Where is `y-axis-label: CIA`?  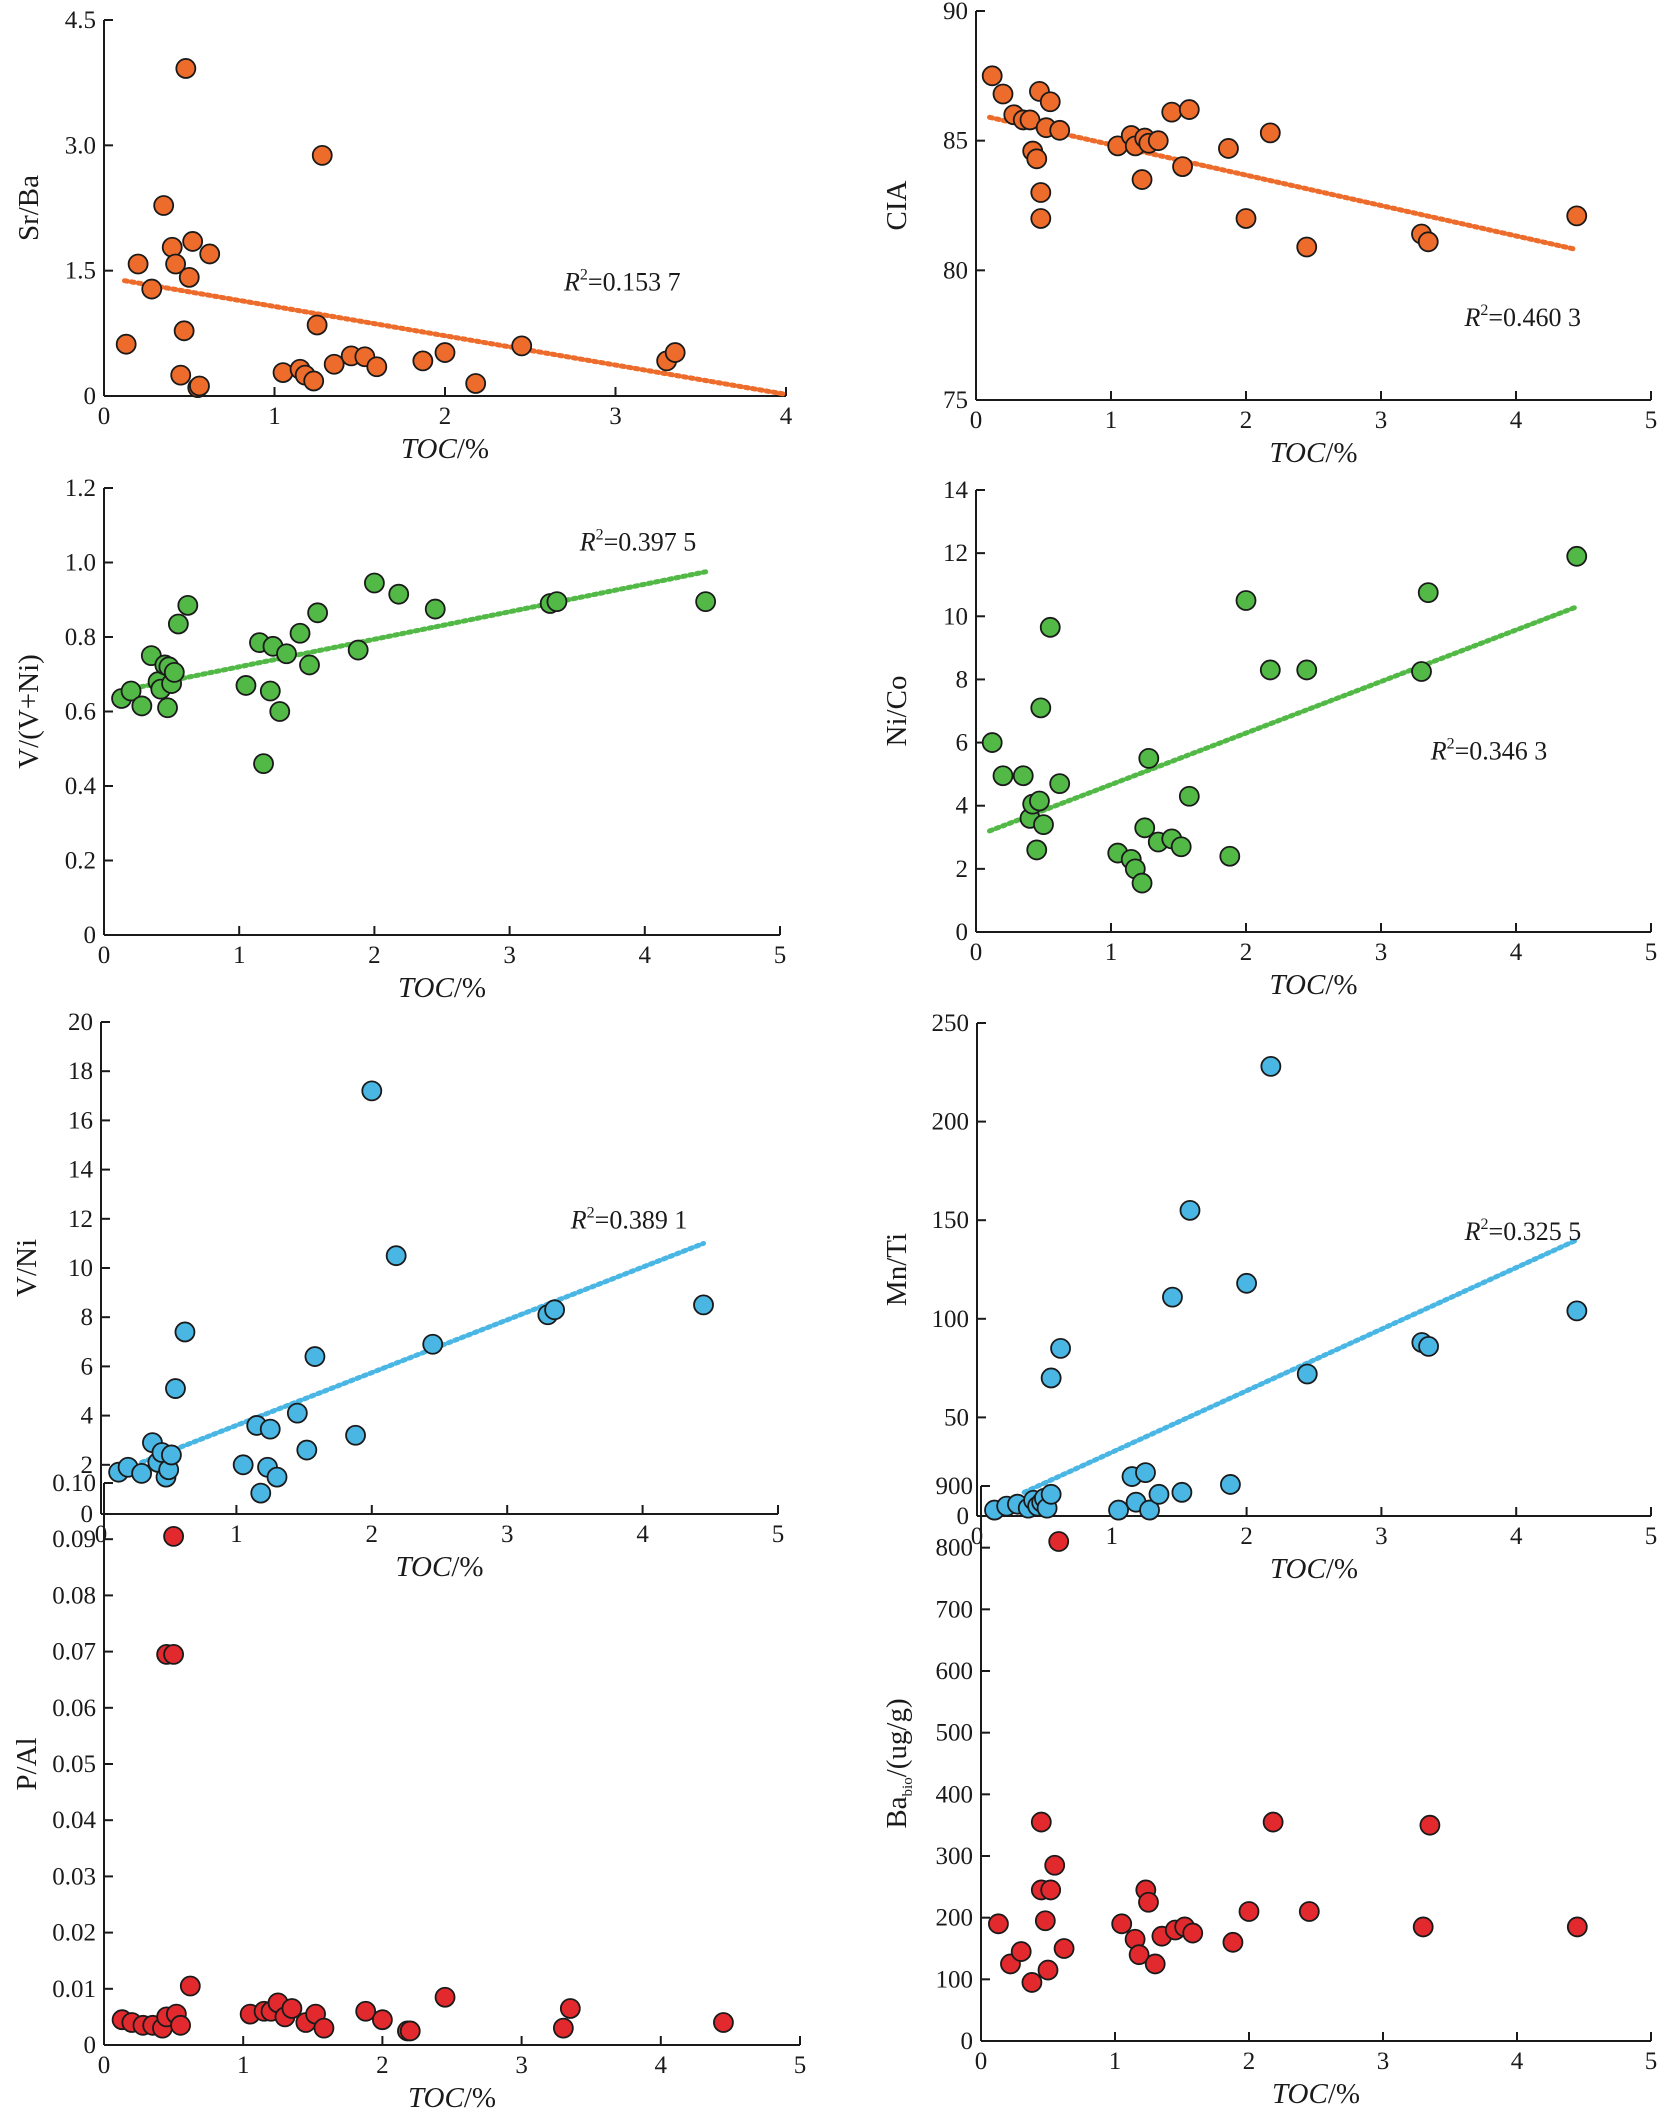 y-axis-label: CIA is located at coordinates (897, 205).